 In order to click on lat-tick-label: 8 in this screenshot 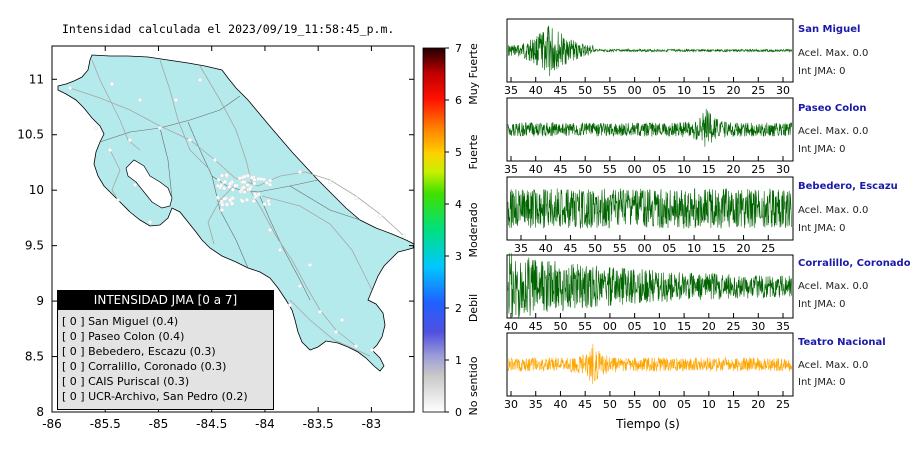, I will do `click(40, 412)`.